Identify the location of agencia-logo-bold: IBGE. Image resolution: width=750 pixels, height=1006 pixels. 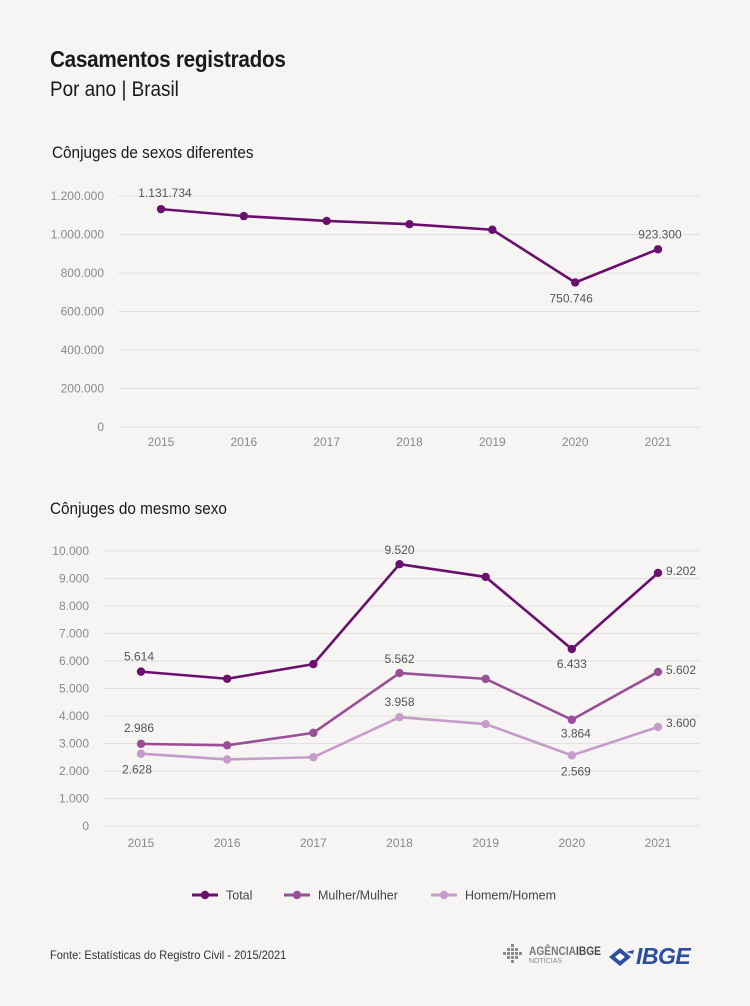
(588, 951).